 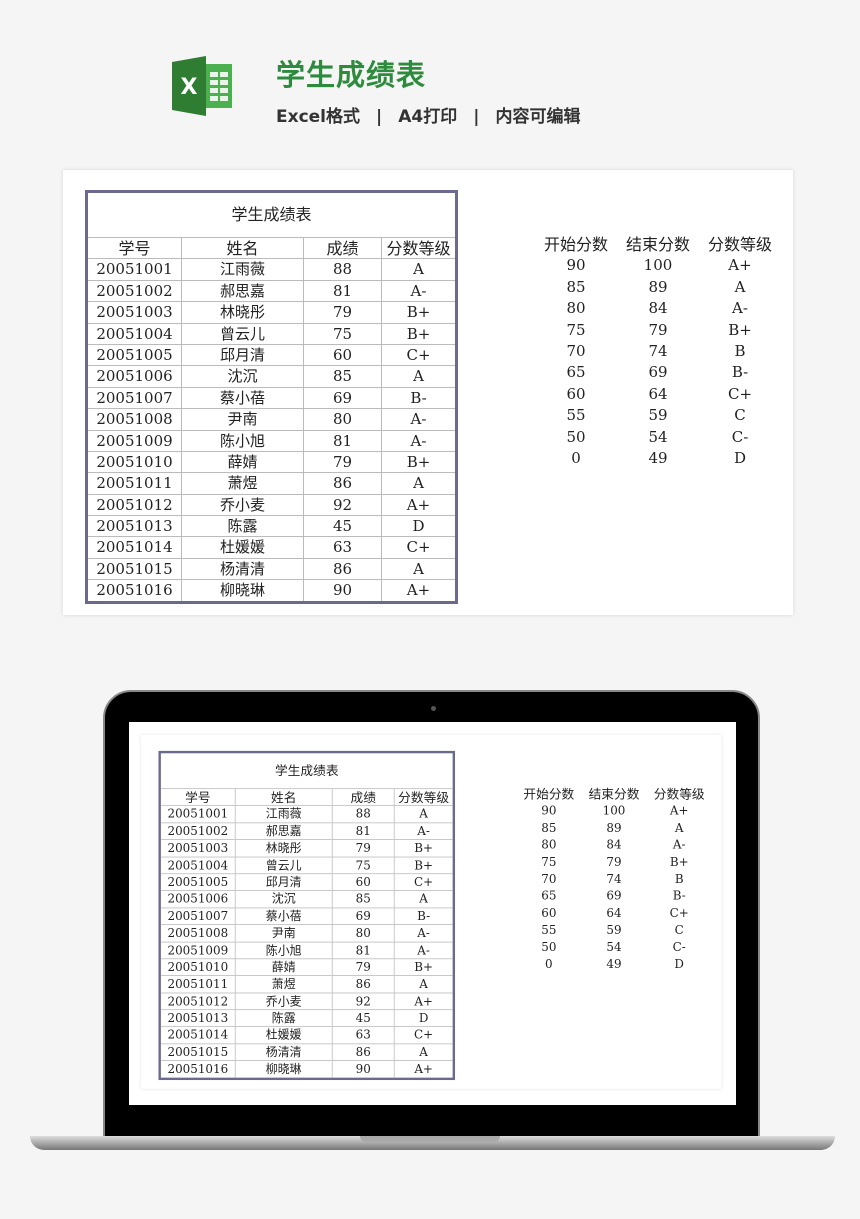 I want to click on table-cell: 59, so click(x=658, y=415).